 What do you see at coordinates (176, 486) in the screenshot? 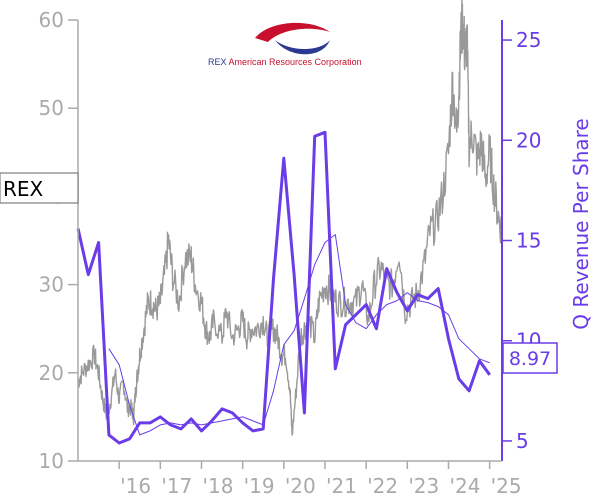
I see `x-tick-label: '17` at bounding box center [176, 486].